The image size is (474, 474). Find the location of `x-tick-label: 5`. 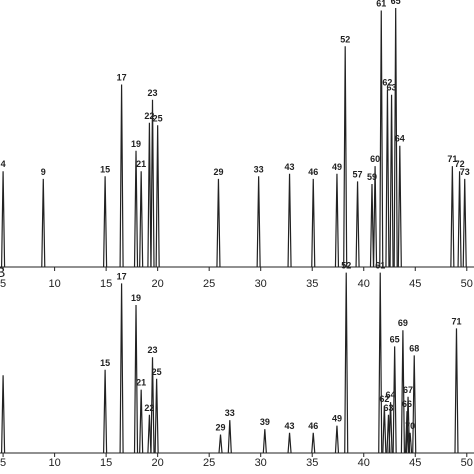

x-tick-label: 5 is located at coordinates (3, 463).